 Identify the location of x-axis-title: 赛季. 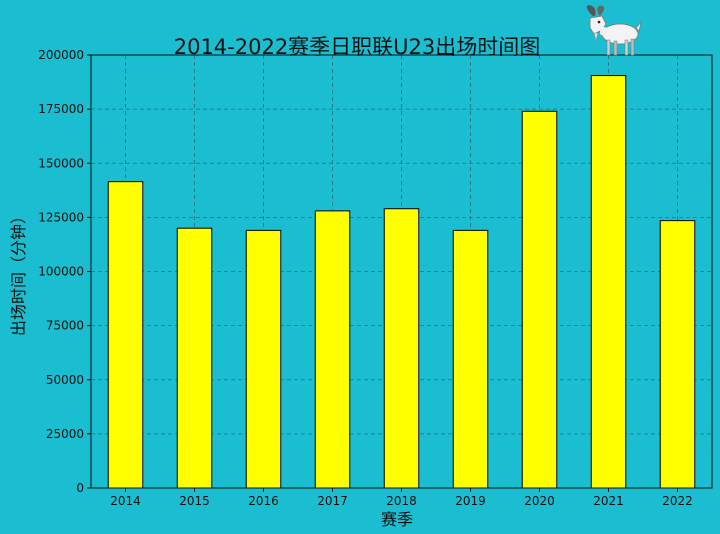
(397, 519).